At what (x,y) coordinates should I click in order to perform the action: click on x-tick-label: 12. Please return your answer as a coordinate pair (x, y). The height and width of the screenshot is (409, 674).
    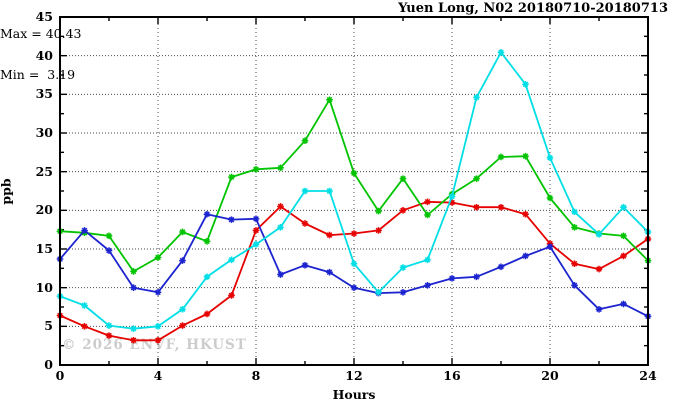
    Looking at the image, I should click on (354, 375).